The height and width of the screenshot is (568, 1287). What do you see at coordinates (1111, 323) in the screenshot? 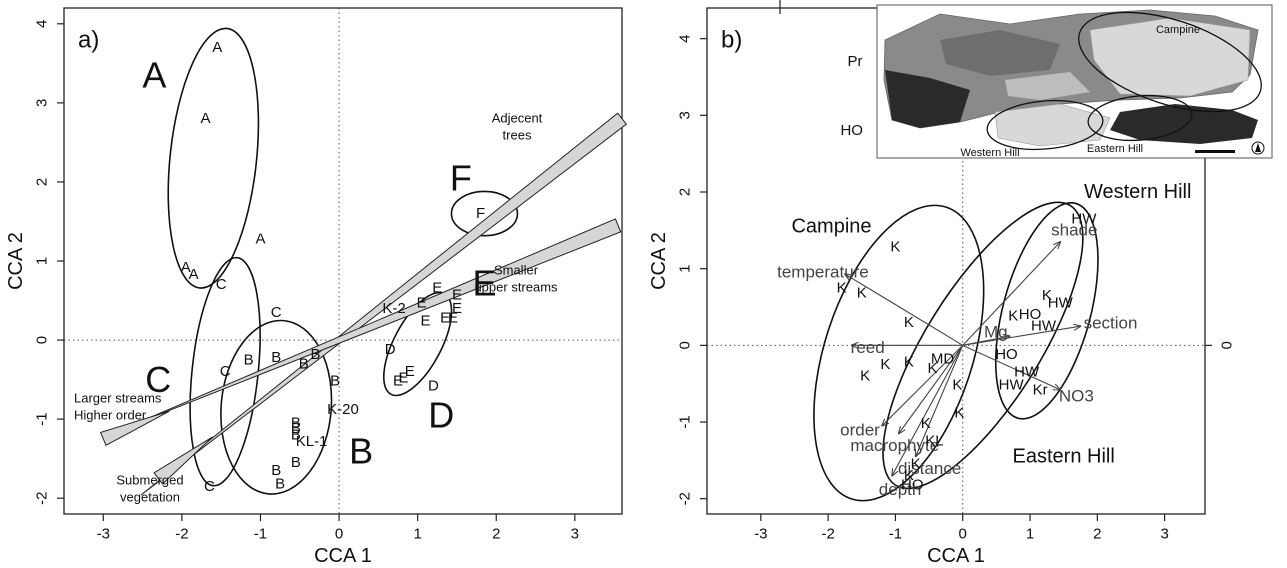
I see `env-vector-label: section` at bounding box center [1111, 323].